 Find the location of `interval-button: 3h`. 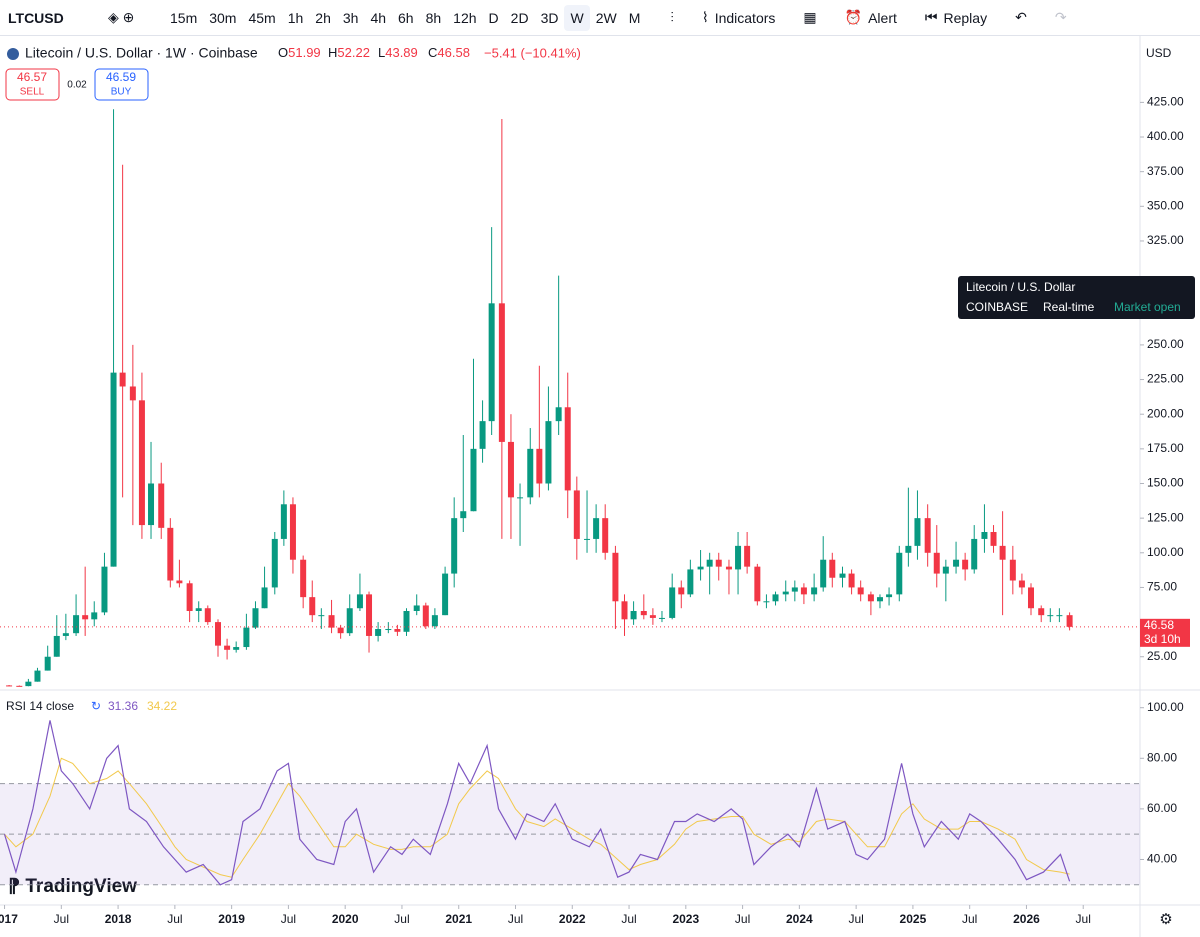

interval-button: 3h is located at coordinates (350, 17).